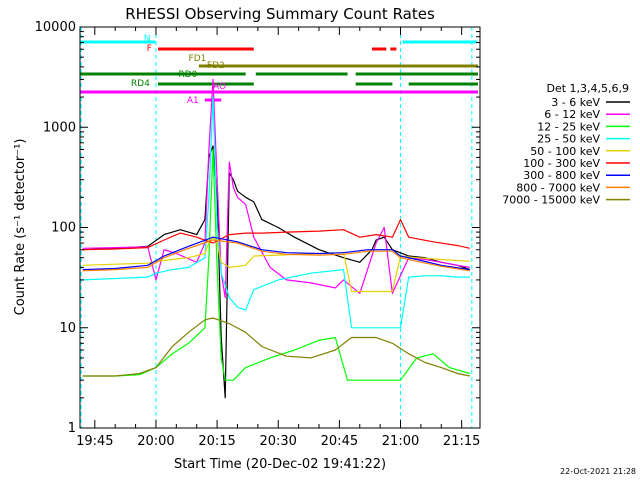 Image resolution: width=640 pixels, height=480 pixels. I want to click on y-axis-label: Count Rate (s⁻¹ detector⁻¹), so click(20, 227).